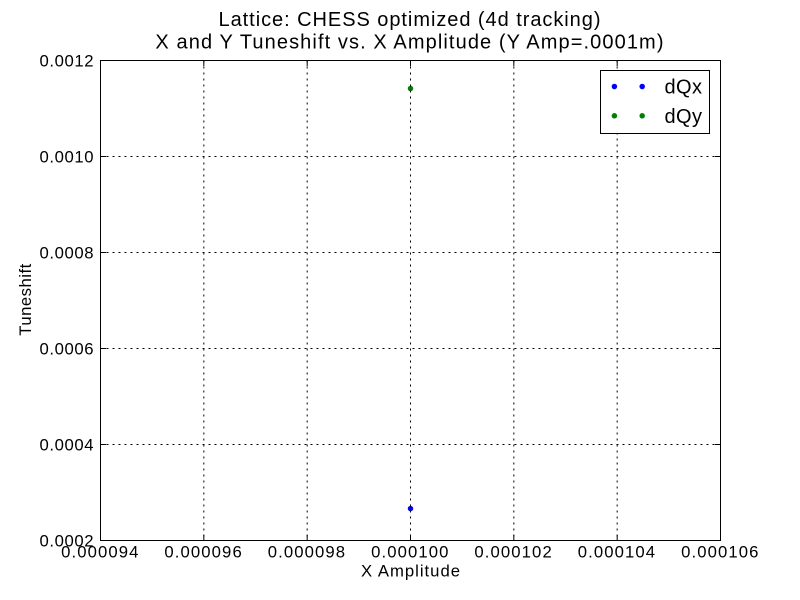 This screenshot has width=800, height=600. Describe the element at coordinates (203, 551) in the screenshot. I see `svg-text: 0.000096` at that location.